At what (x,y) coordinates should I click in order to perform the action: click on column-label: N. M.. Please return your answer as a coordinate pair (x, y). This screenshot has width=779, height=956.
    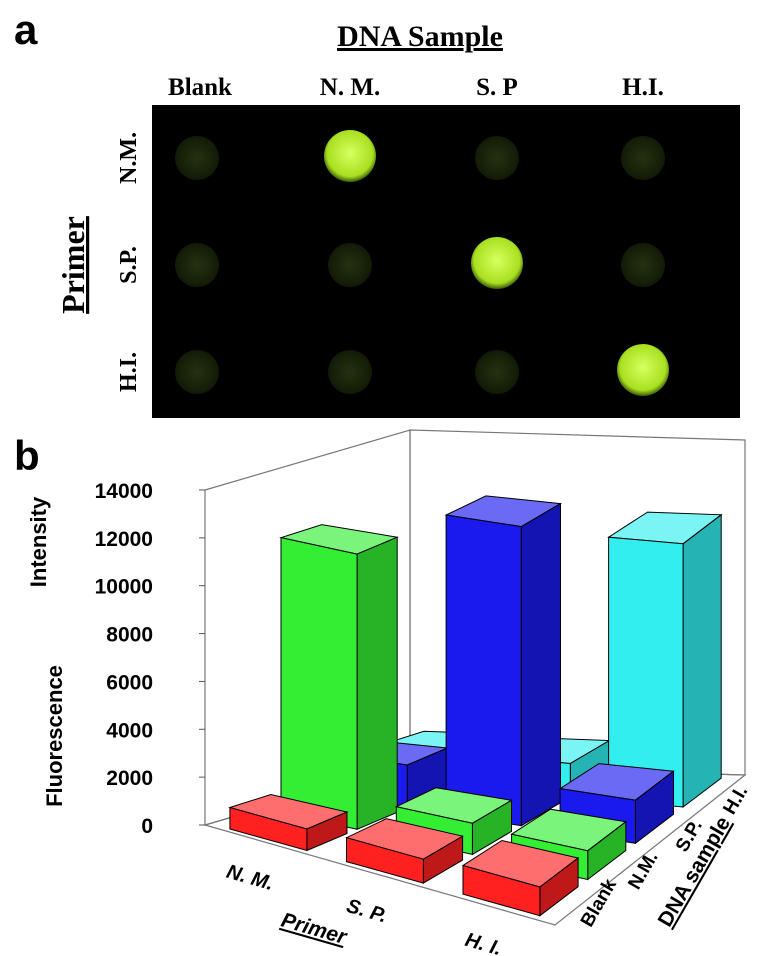
    Looking at the image, I should click on (350, 87).